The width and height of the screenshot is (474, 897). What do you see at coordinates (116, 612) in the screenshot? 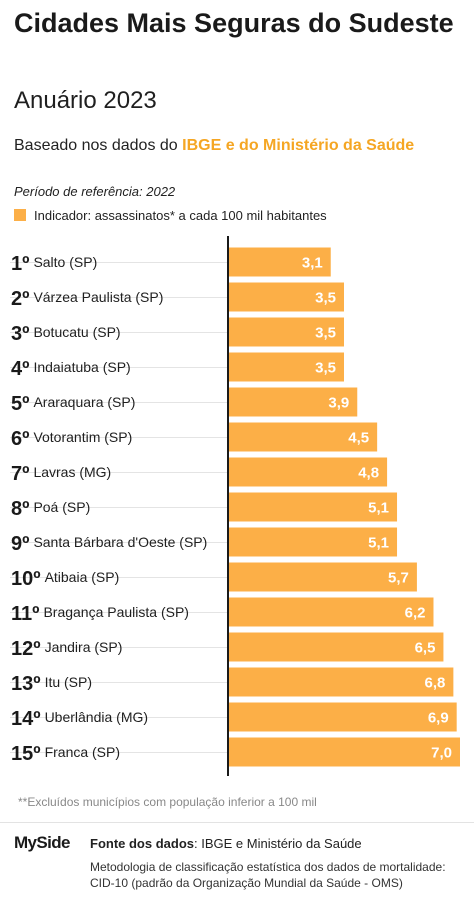
I see `city-label: Bragança Paulista (SP)` at bounding box center [116, 612].